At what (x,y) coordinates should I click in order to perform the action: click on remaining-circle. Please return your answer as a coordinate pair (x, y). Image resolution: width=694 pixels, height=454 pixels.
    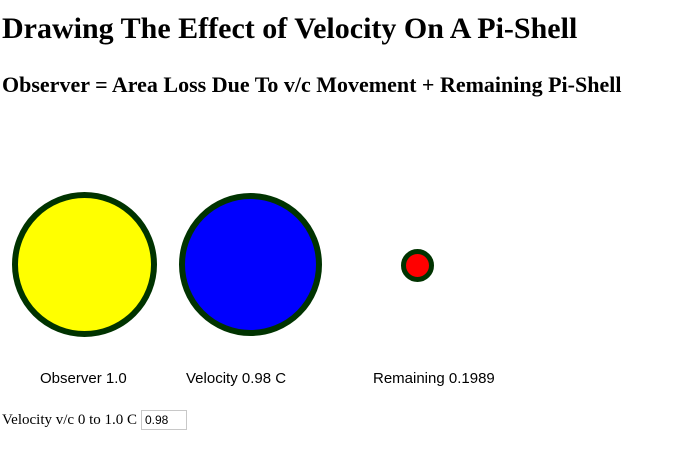
    Looking at the image, I should click on (417, 265).